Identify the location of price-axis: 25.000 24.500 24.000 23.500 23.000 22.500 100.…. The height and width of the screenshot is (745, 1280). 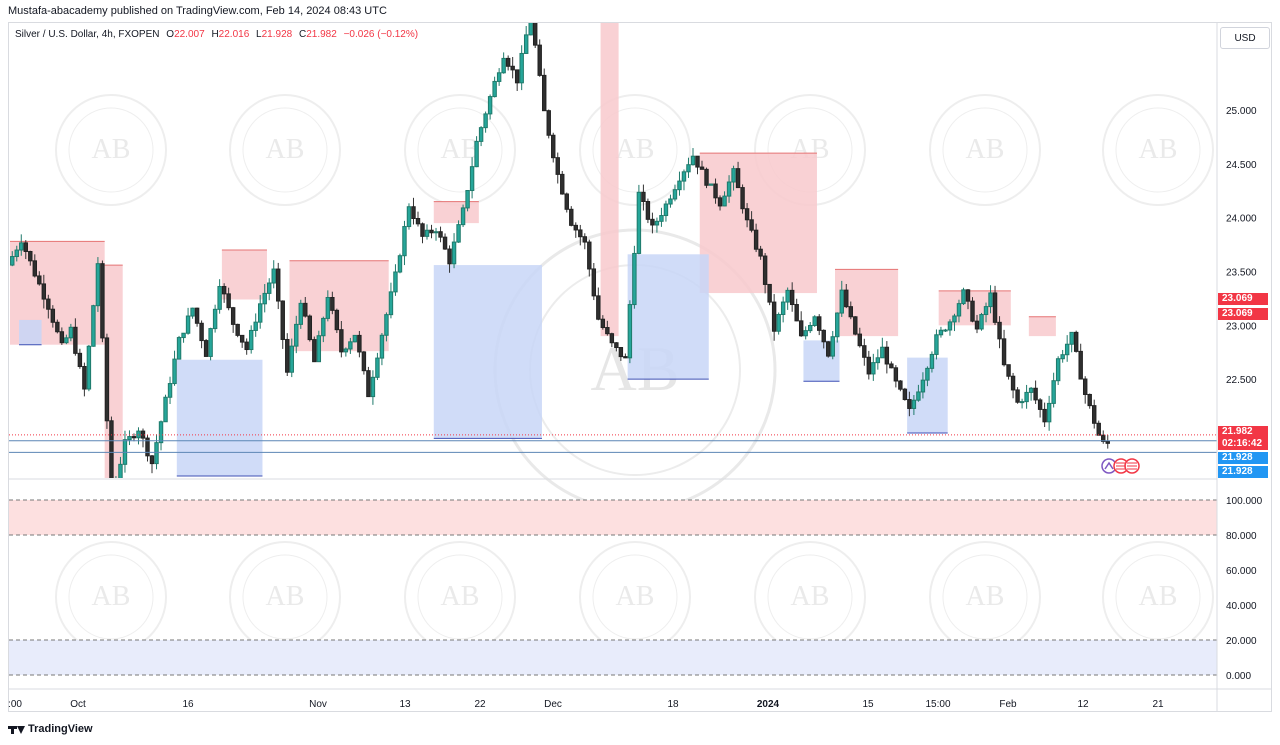
(1244, 394).